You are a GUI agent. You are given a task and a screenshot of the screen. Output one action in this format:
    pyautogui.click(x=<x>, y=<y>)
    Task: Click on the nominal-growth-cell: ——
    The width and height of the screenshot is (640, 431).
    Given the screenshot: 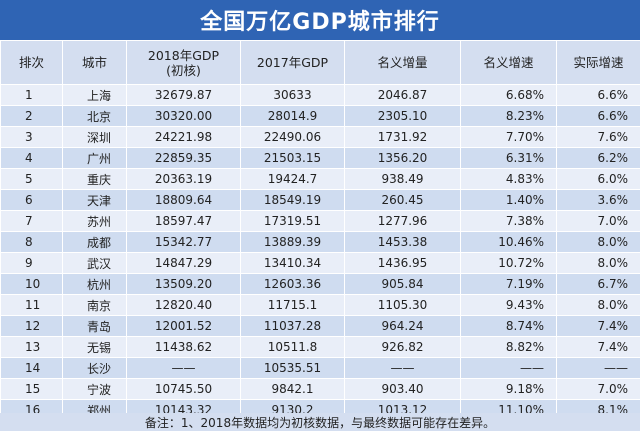 What is the action you would take?
    pyautogui.click(x=508, y=368)
    